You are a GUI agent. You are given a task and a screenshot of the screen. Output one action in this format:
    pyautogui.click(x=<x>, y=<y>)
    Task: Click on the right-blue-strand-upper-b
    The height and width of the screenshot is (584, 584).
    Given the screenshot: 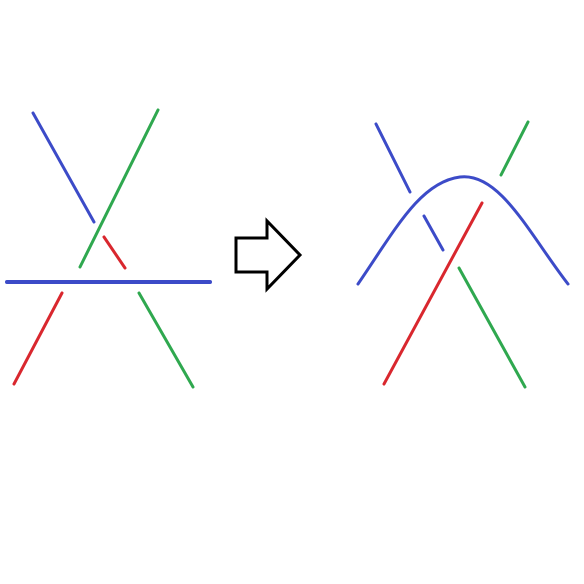 What is the action you would take?
    pyautogui.click(x=433, y=233)
    